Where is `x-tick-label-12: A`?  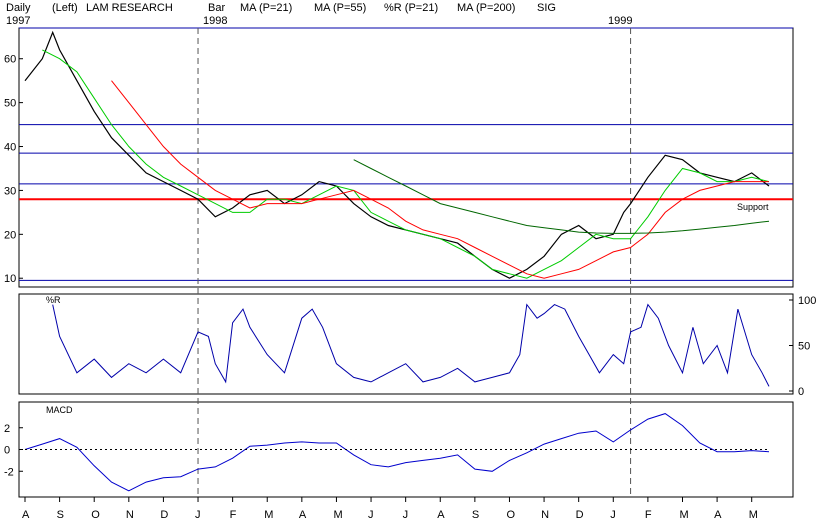
x-tick-label-12: A is located at coordinates (441, 515).